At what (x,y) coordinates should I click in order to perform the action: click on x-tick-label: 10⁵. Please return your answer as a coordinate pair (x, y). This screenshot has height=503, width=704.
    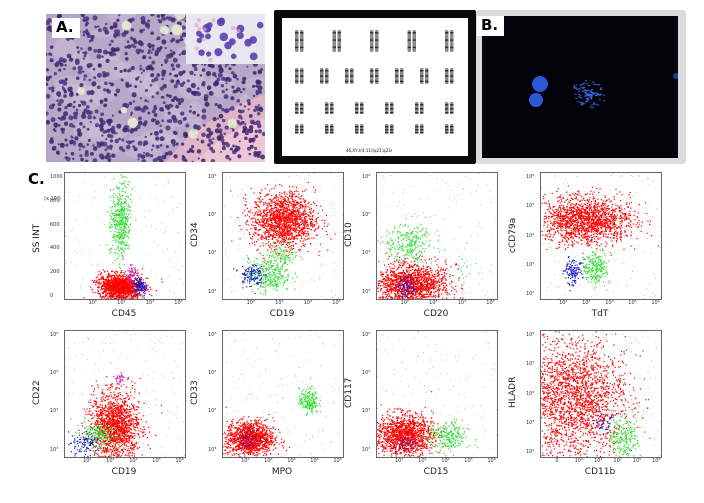
    Looking at the image, I should click on (178, 303).